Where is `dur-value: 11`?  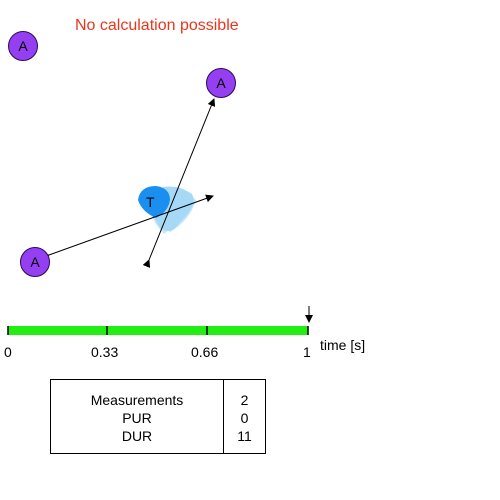
dur-value: 11 is located at coordinates (244, 436).